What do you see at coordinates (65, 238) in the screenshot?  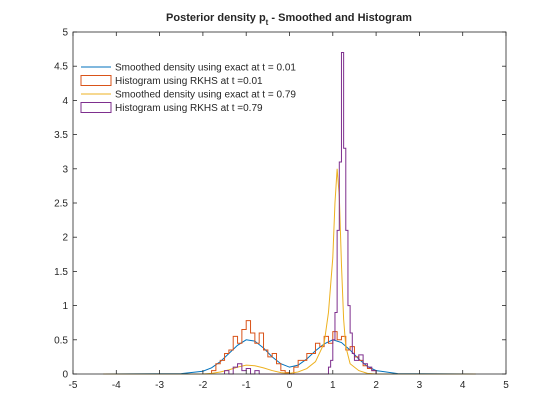 I see `y-tick-label: 2` at bounding box center [65, 238].